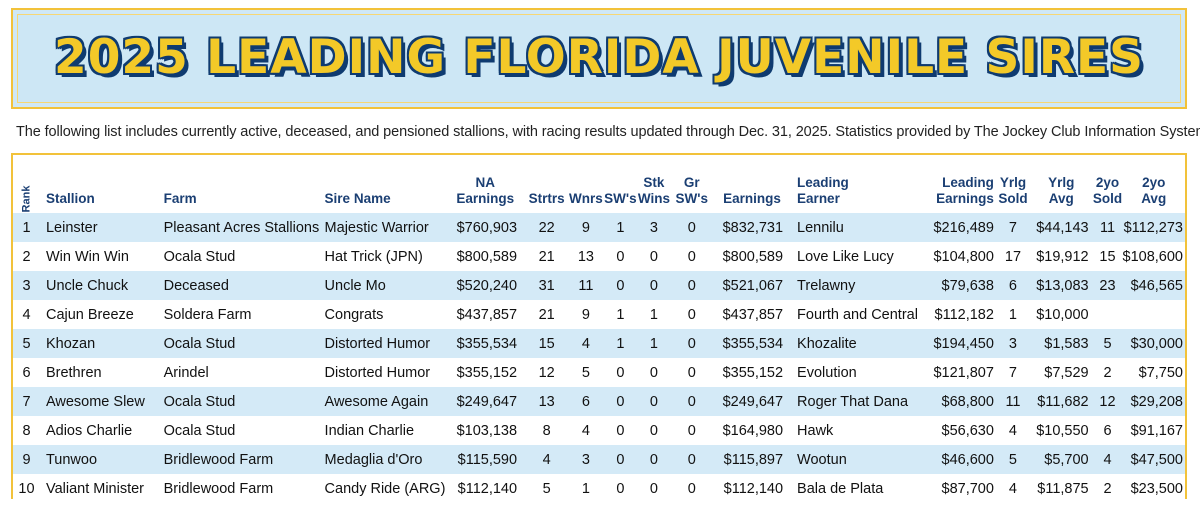 The image size is (1200, 507). What do you see at coordinates (1154, 190) in the screenshot?
I see `header-2yo-avg: 2yo Avg` at bounding box center [1154, 190].